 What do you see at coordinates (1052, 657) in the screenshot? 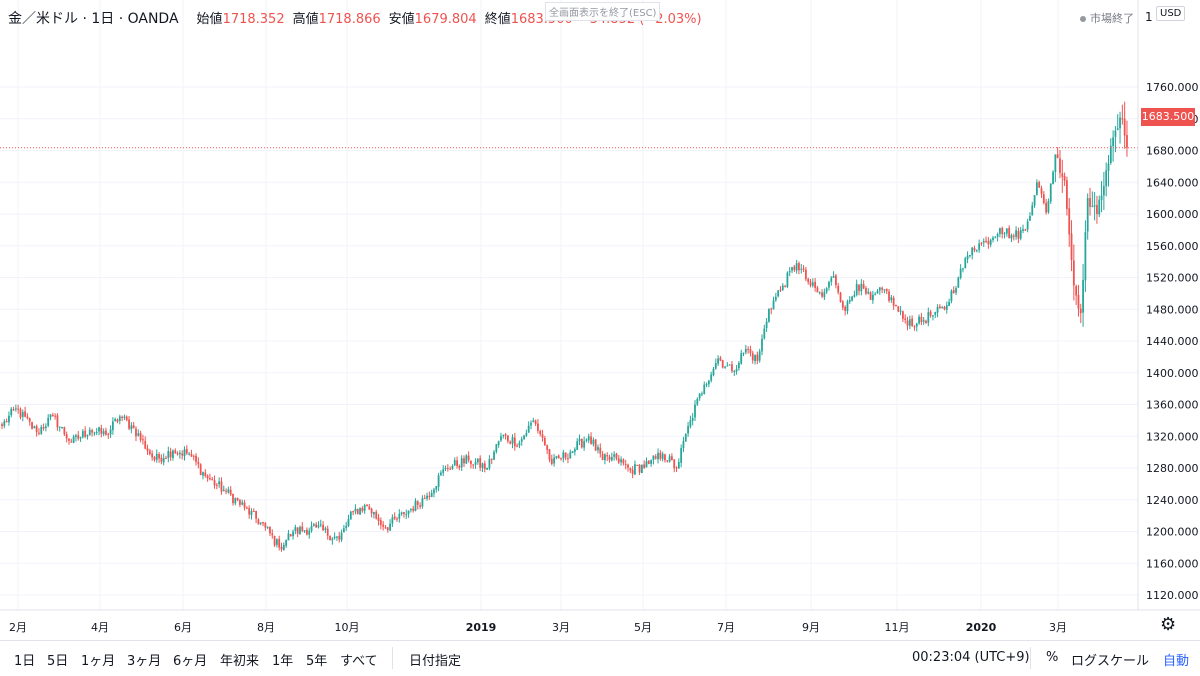
I see `percent-scale-toggle: %` at bounding box center [1052, 657].